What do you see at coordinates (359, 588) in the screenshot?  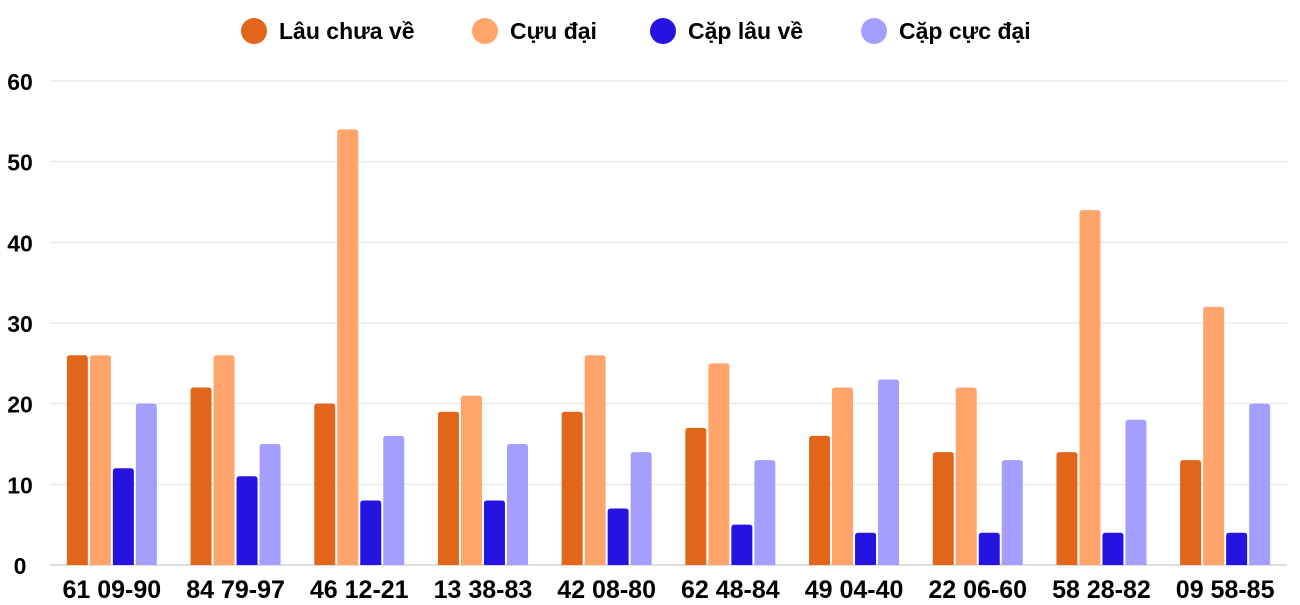 I see `x-tick-label: 46 12-21` at bounding box center [359, 588].